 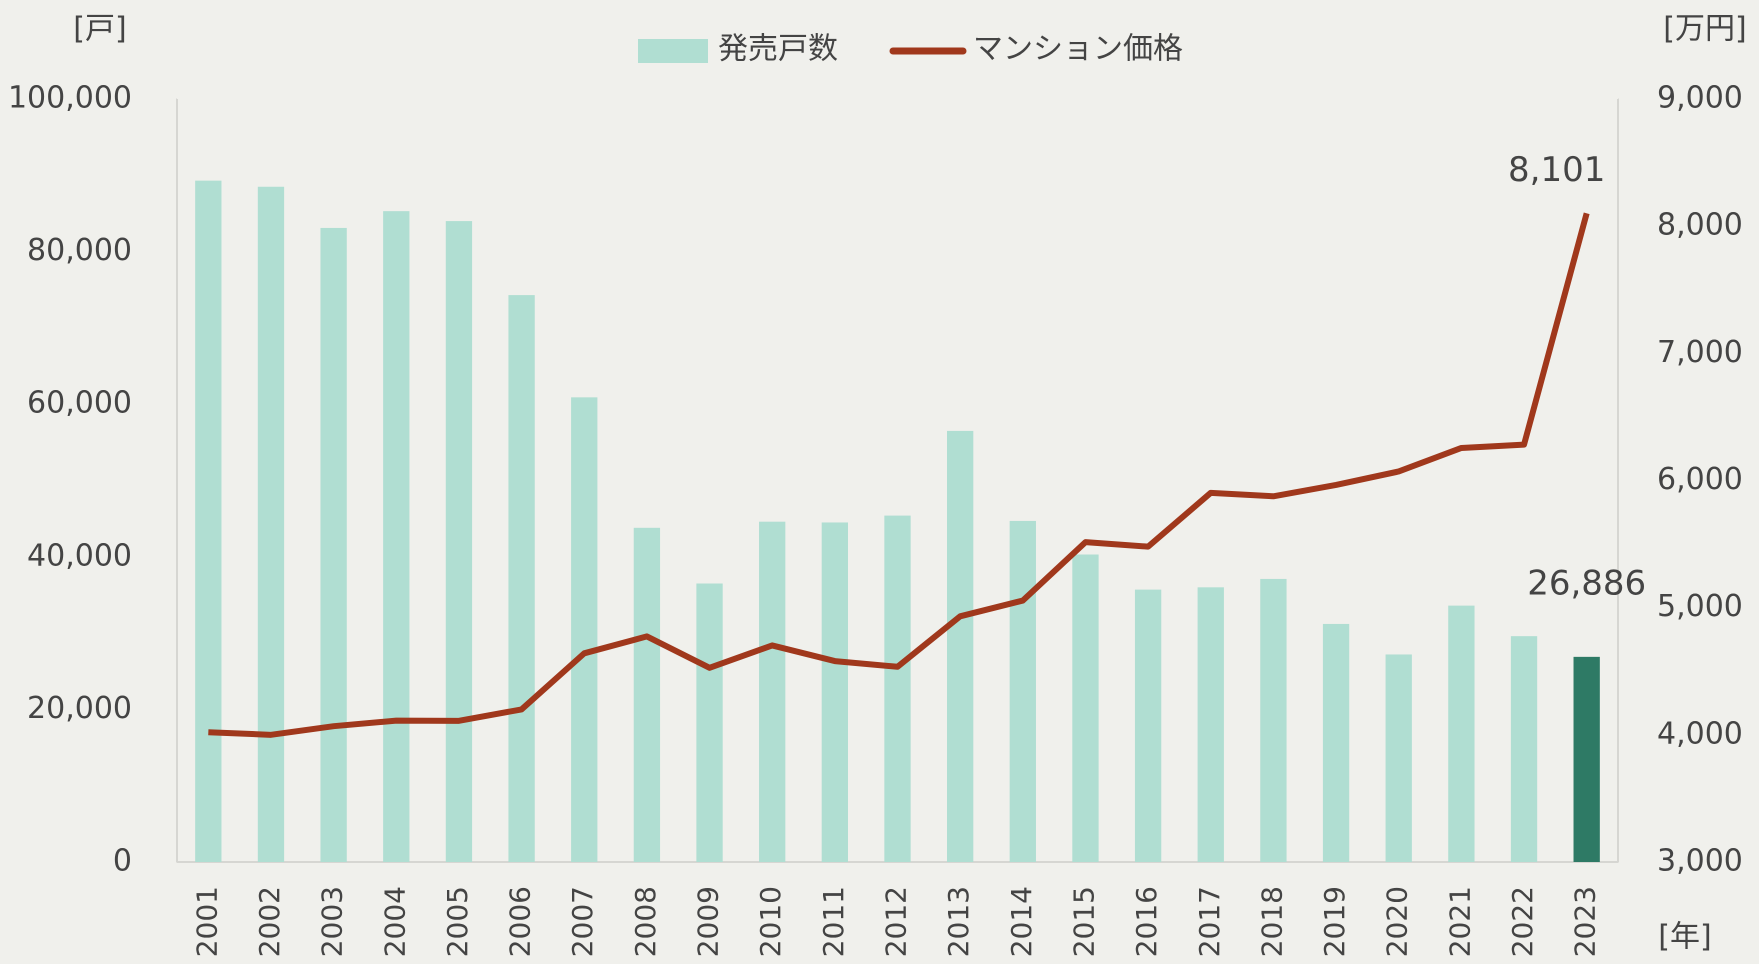 I want to click on y2-tick-label: 5,000, so click(x=1700, y=606).